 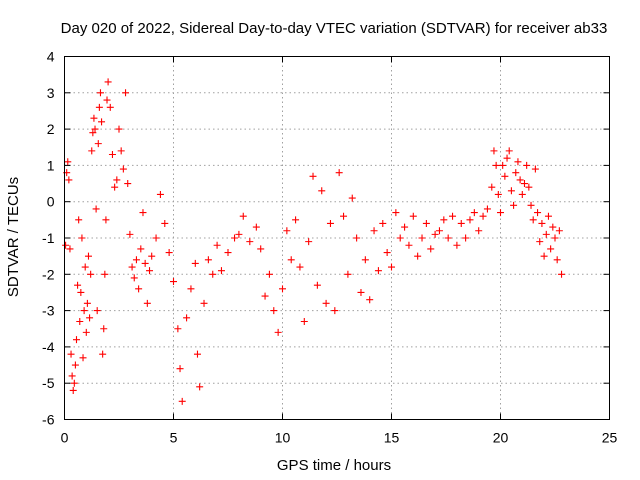 What do you see at coordinates (48, 238) in the screenshot?
I see `y-tick-label: -1` at bounding box center [48, 238].